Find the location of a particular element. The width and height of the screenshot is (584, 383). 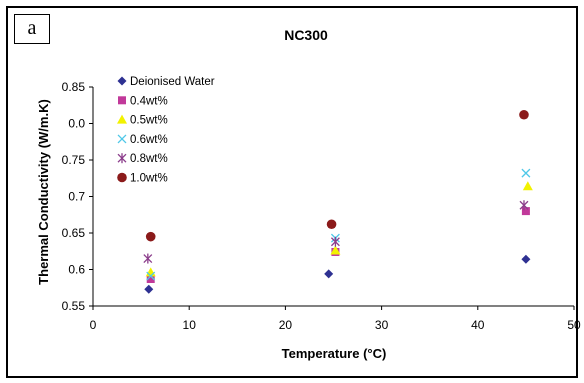

legend-label: 0.5wt% is located at coordinates (149, 121).